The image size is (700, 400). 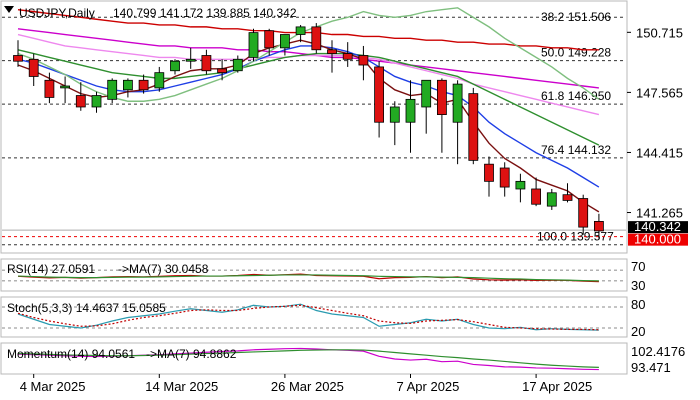 What do you see at coordinates (308, 30) in the screenshot?
I see `moving-average-line` at bounding box center [308, 30].